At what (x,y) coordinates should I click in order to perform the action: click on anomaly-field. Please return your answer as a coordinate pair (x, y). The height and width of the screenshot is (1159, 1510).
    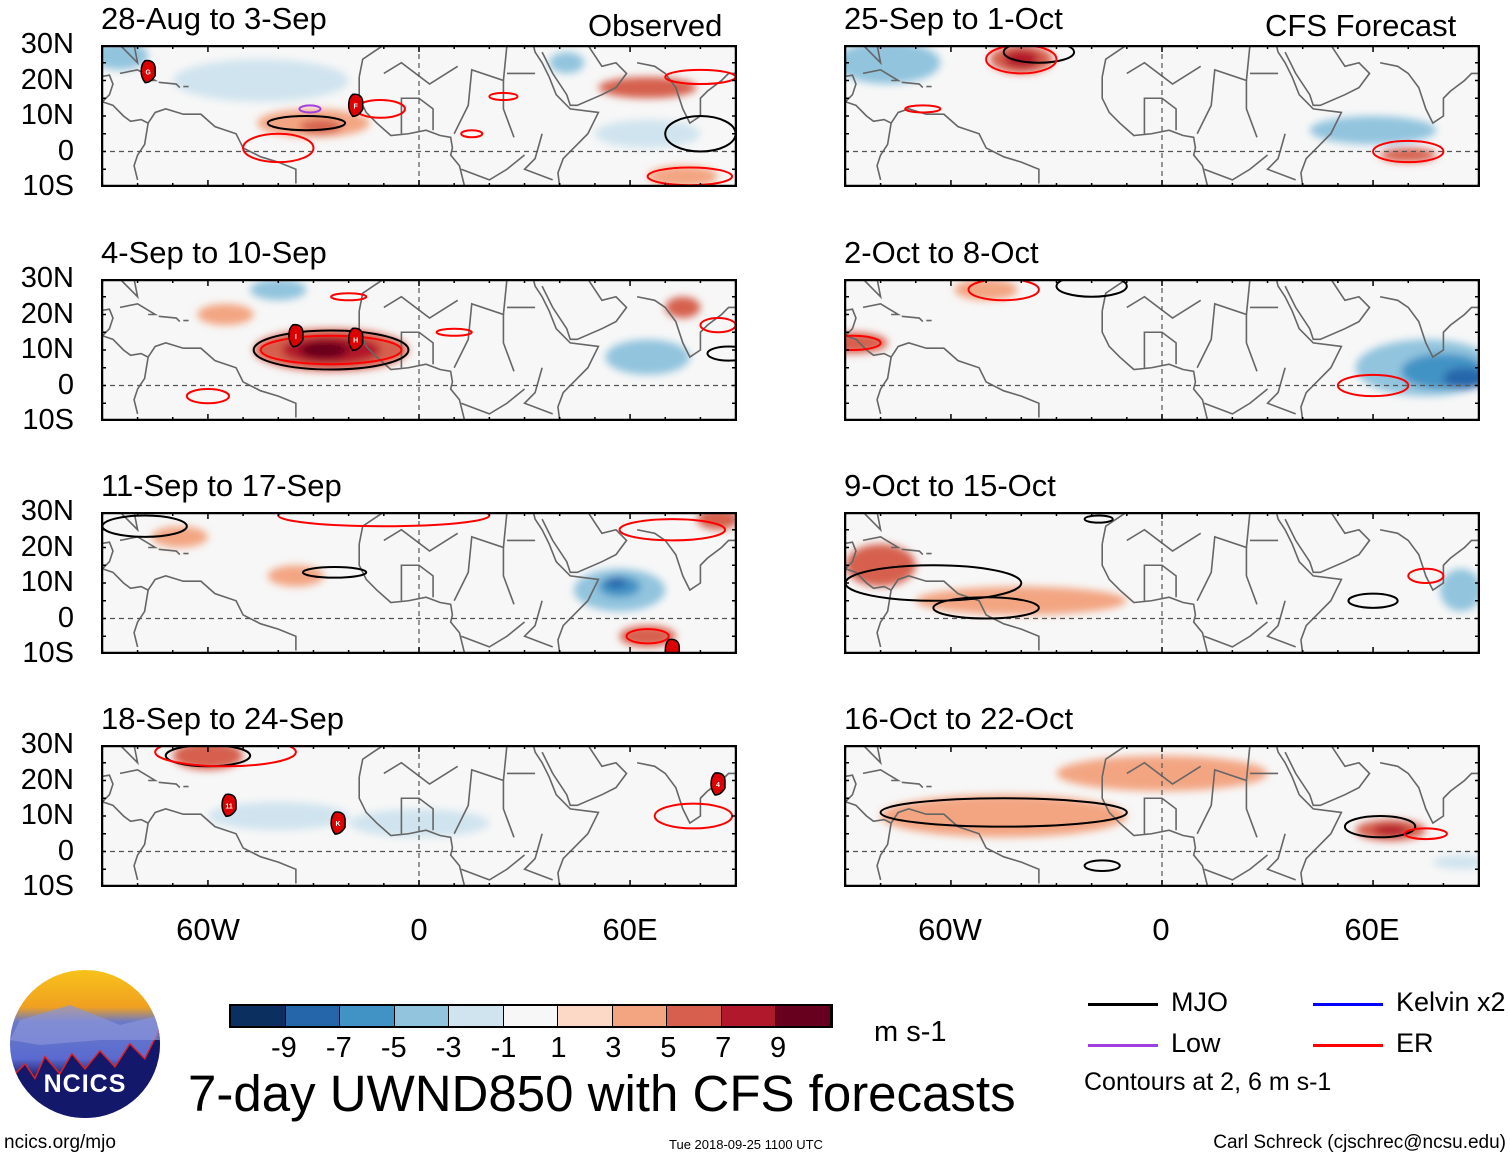
    Looking at the image, I should click on (449, 339).